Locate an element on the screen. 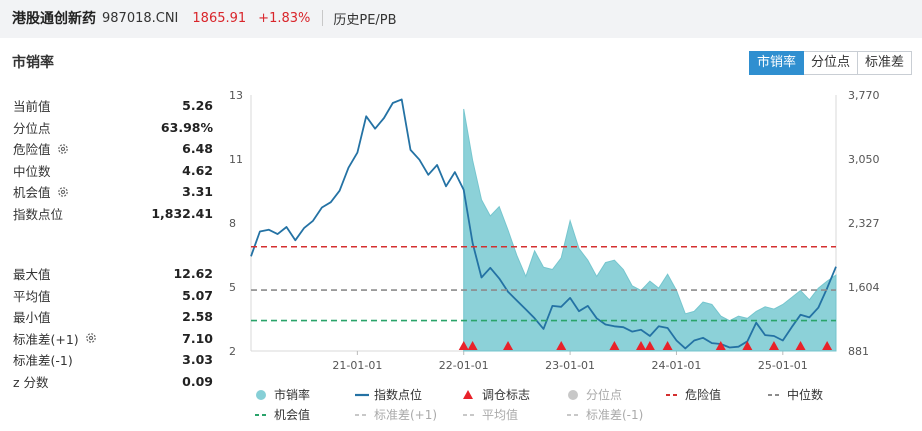 This screenshot has height=431, width=922. stat-value: 7.10 is located at coordinates (197, 338).